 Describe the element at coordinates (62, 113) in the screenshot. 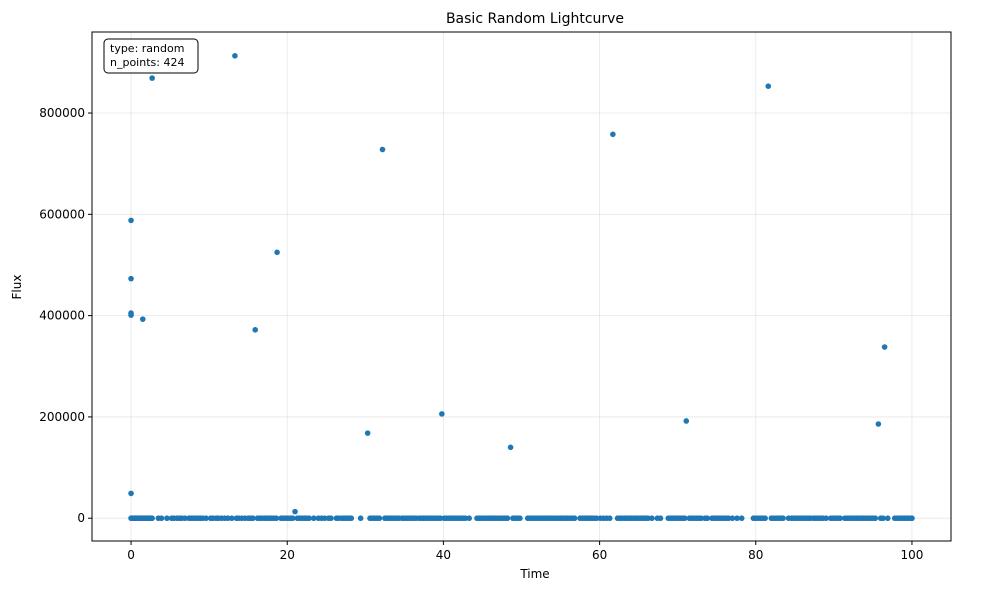

I see `y-tick-label: 800000` at that location.